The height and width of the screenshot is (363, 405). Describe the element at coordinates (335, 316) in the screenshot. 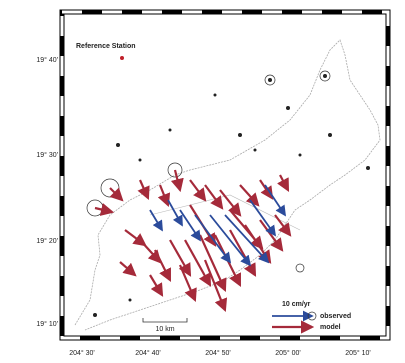

I see `legend-observed: observed` at that location.